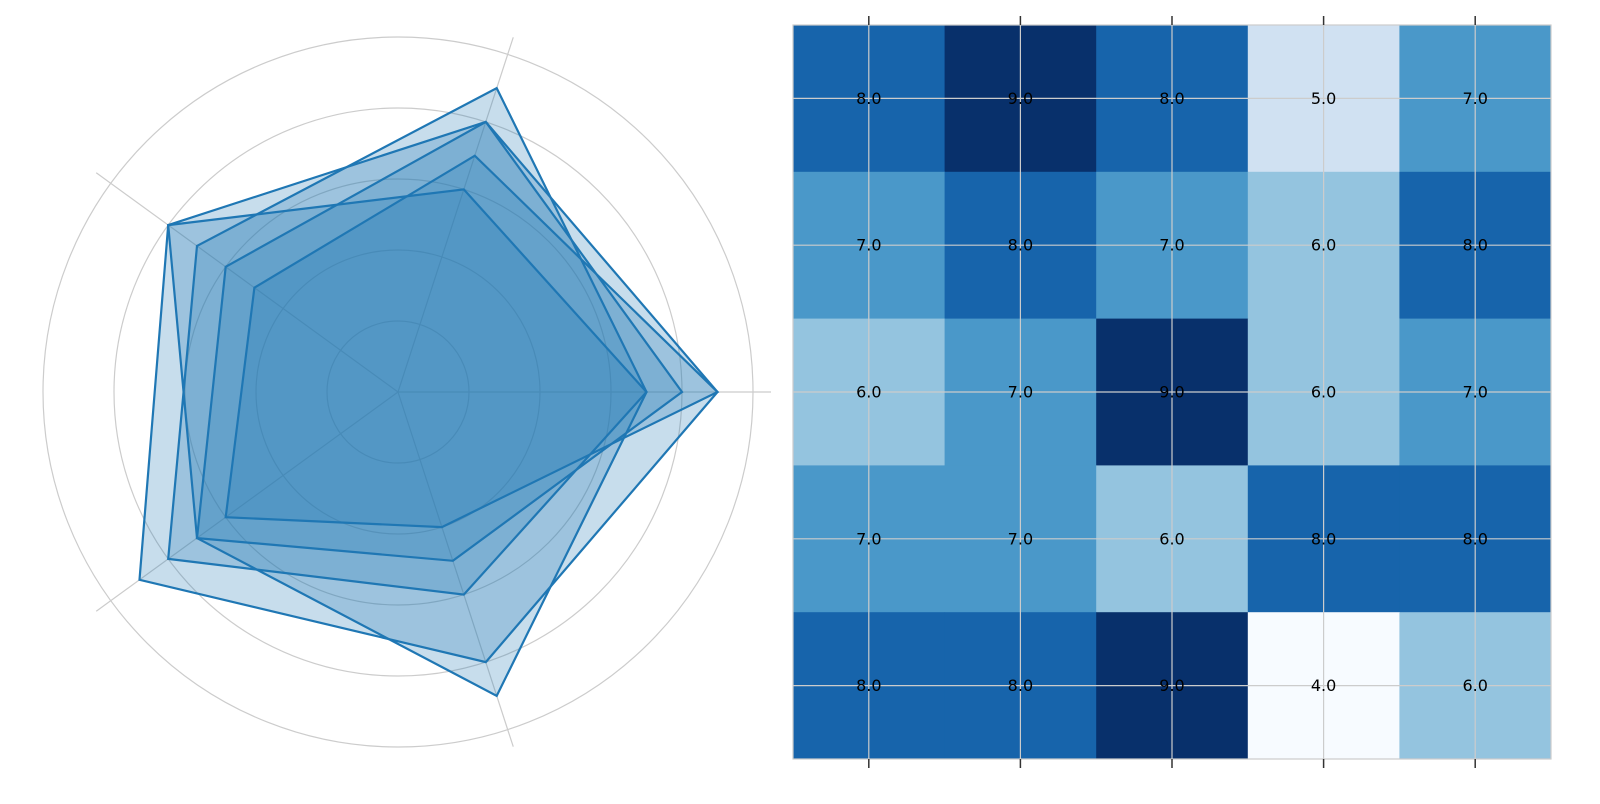 The width and height of the screenshot is (1600, 804). What do you see at coordinates (1323, 685) in the screenshot?
I see `heatmap-value-label: 4.0` at bounding box center [1323, 685].